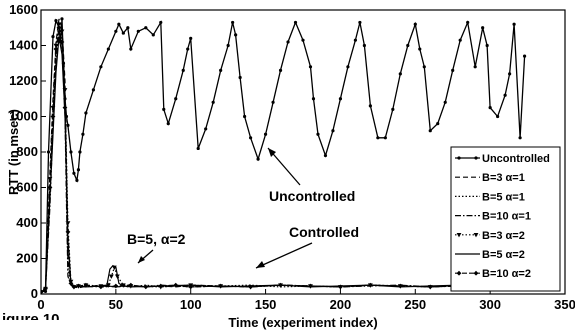  Describe the element at coordinates (503, 197) in the screenshot. I see `legend-label: B=5 α=1` at that location.